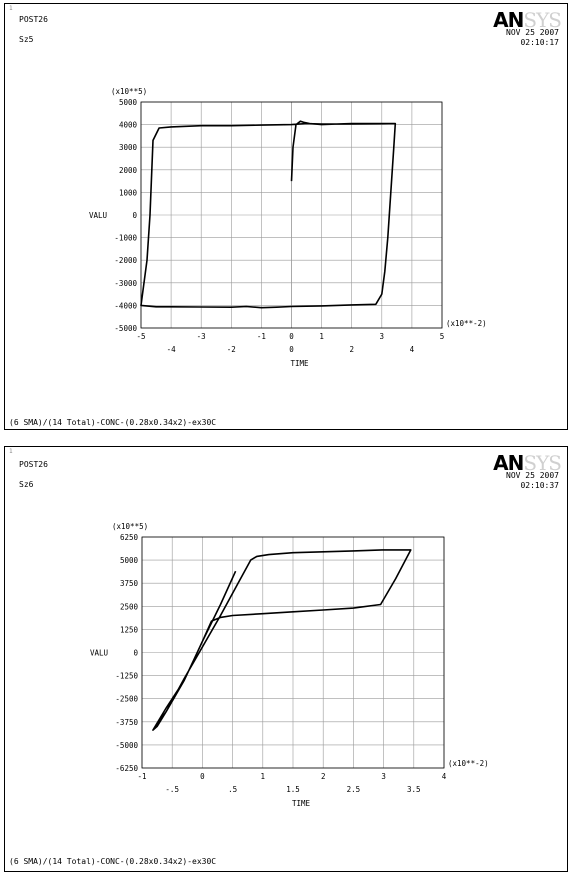  What do you see at coordinates (293, 789) in the screenshot?
I see `x-tick-label: 1.5` at bounding box center [293, 789].